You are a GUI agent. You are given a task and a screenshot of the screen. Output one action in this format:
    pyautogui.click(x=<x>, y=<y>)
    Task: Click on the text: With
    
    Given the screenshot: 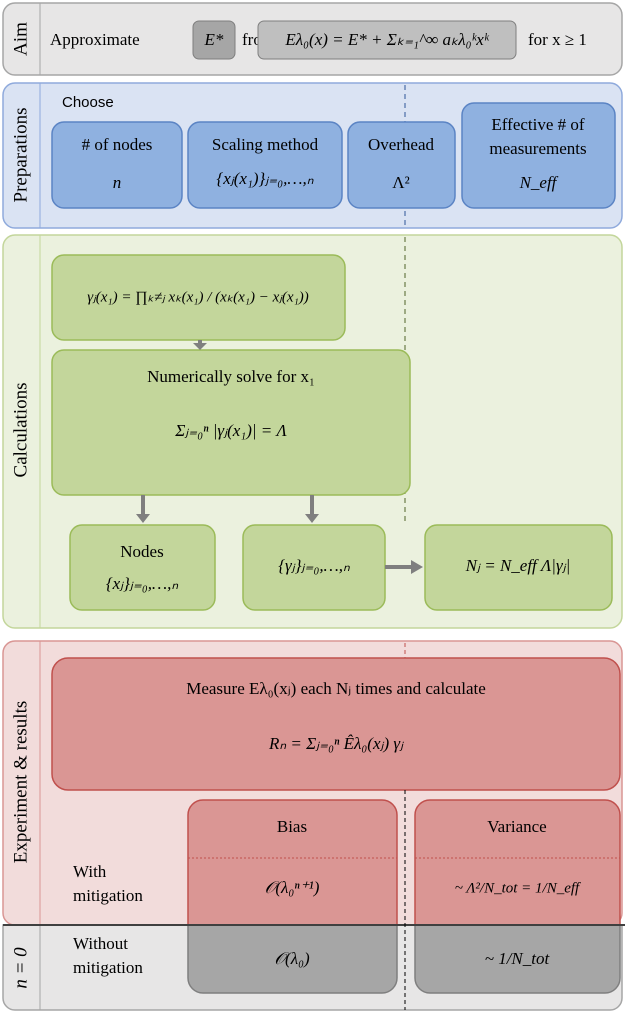 What is the action you would take?
    pyautogui.click(x=90, y=871)
    